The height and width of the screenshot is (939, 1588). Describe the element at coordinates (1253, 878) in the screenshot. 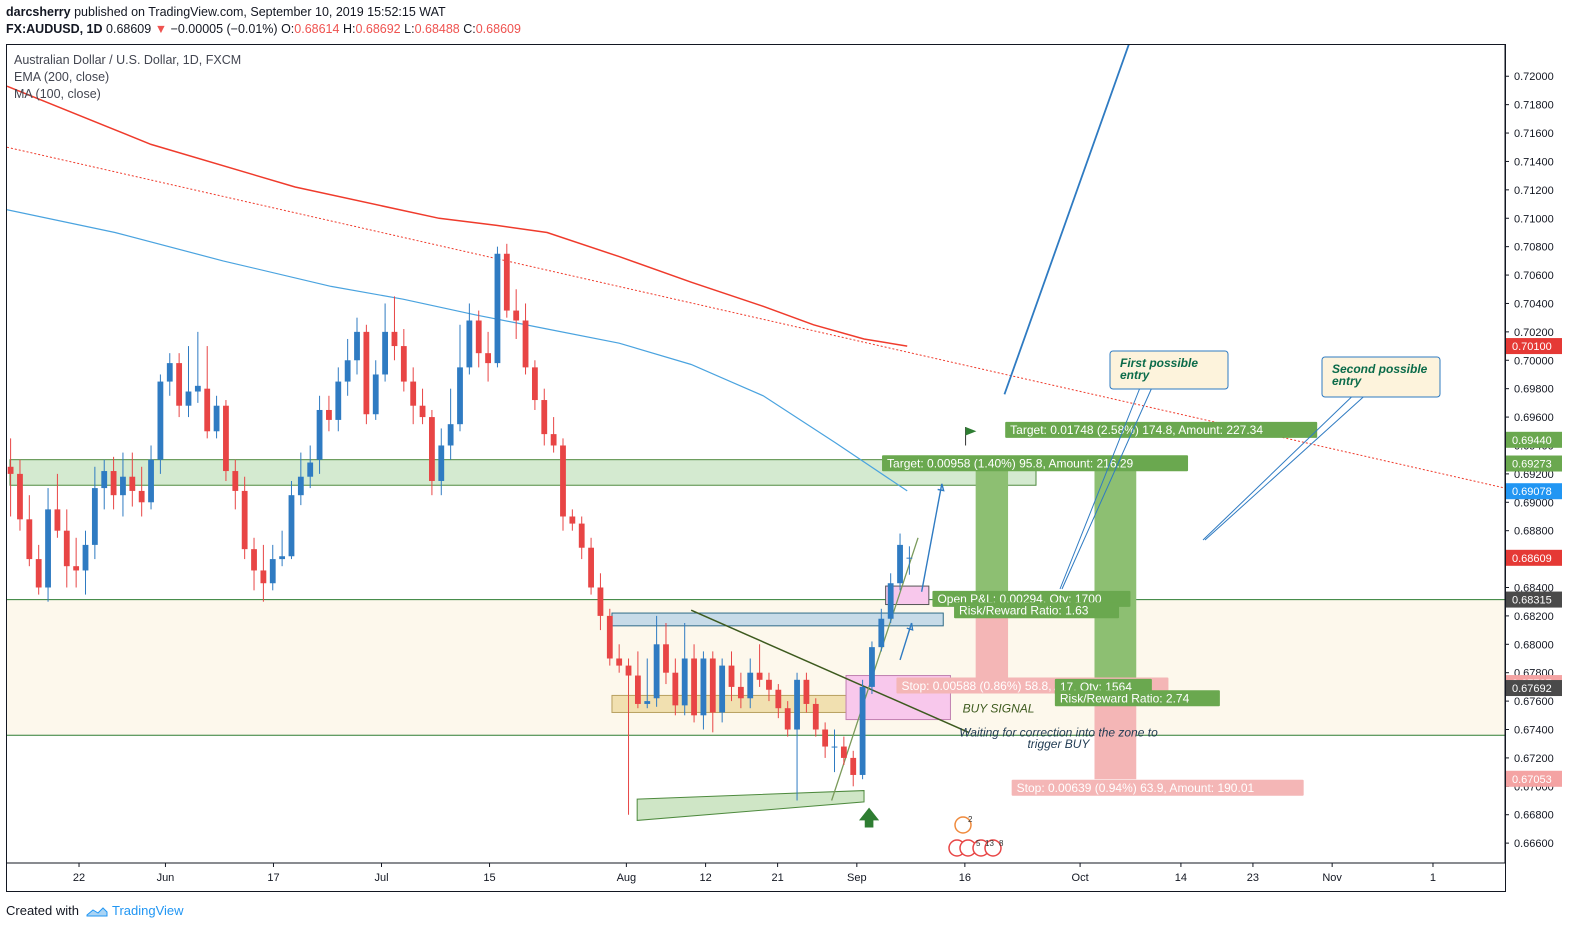

I see `x-tick-label: 23` at that location.